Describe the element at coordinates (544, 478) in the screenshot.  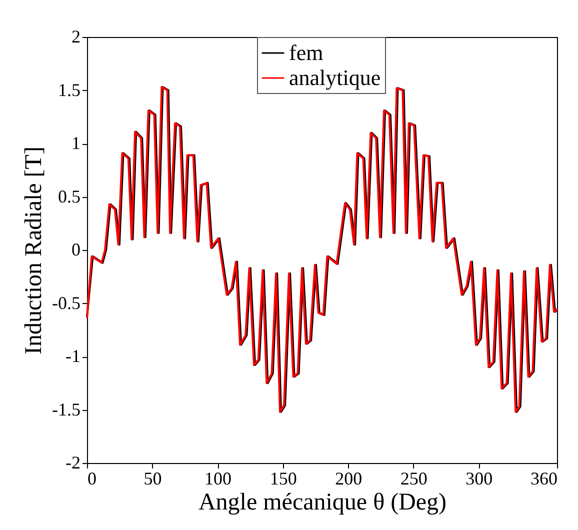
I see `x-tick-label: 360` at that location.